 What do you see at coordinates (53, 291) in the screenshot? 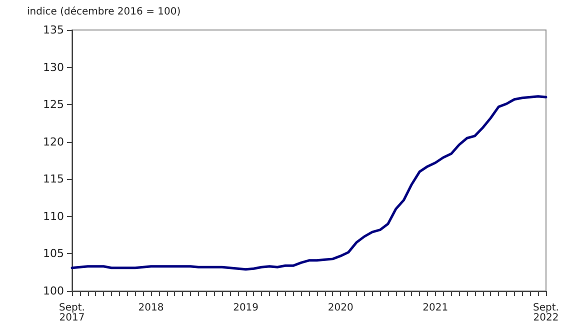
I see `y-tick-label: 100` at bounding box center [53, 291].